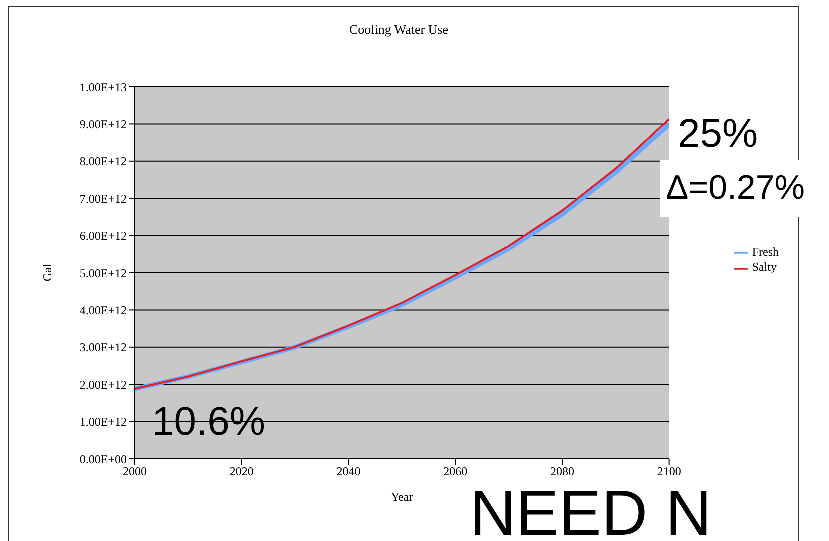 The height and width of the screenshot is (541, 829). What do you see at coordinates (735, 189) in the screenshot?
I see `annotation: Δ=0.27%` at bounding box center [735, 189].